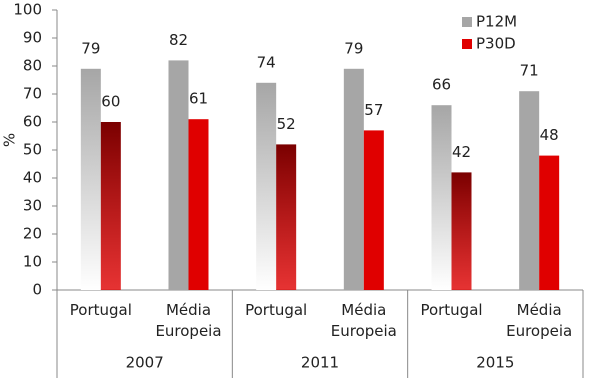 This screenshot has width=591, height=378. I want to click on group-label: 2015, so click(495, 363).